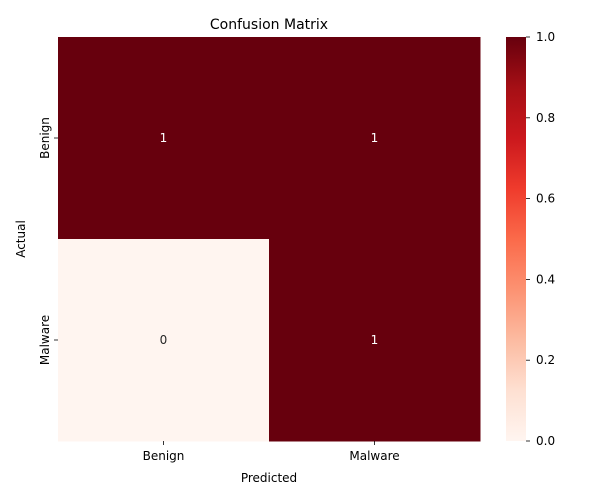 This screenshot has width=600, height=500. What do you see at coordinates (269, 478) in the screenshot?
I see `x-axis-label: Predicted` at bounding box center [269, 478].